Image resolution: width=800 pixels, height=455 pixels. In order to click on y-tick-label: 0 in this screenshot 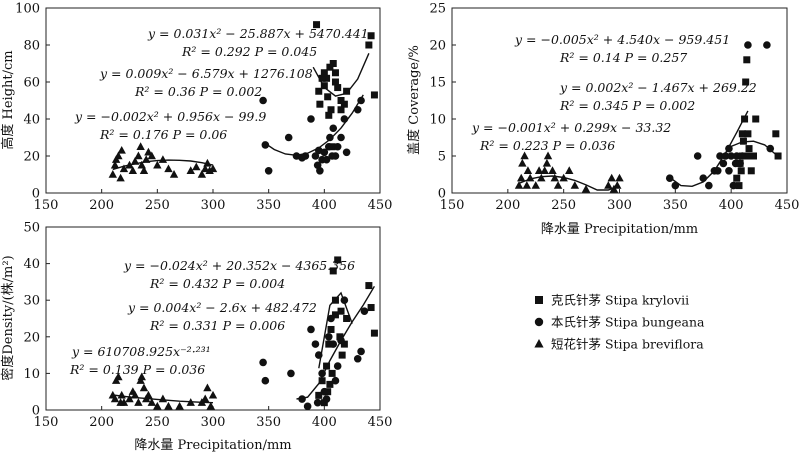, I will do `click(442, 194)`.